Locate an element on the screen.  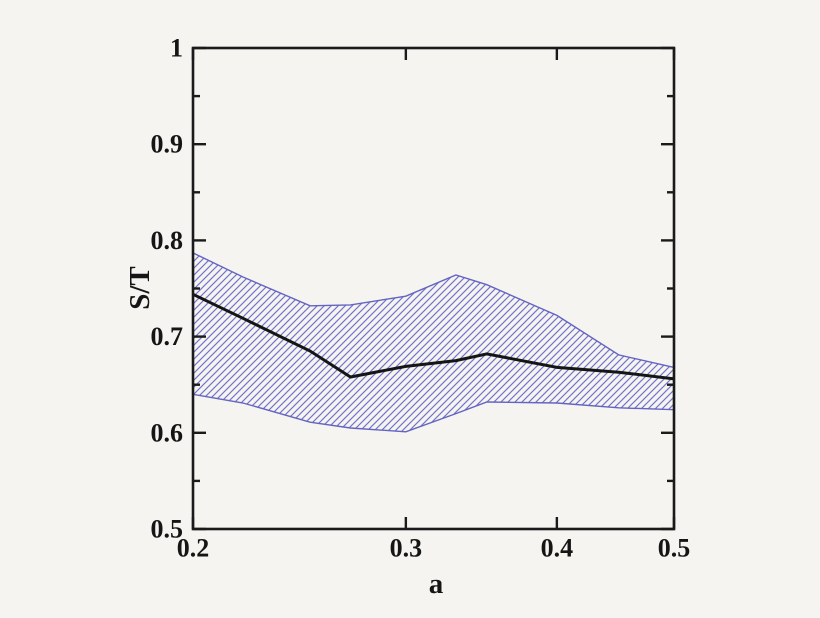
x-axis-tick-label: 0.5 is located at coordinates (674, 547).